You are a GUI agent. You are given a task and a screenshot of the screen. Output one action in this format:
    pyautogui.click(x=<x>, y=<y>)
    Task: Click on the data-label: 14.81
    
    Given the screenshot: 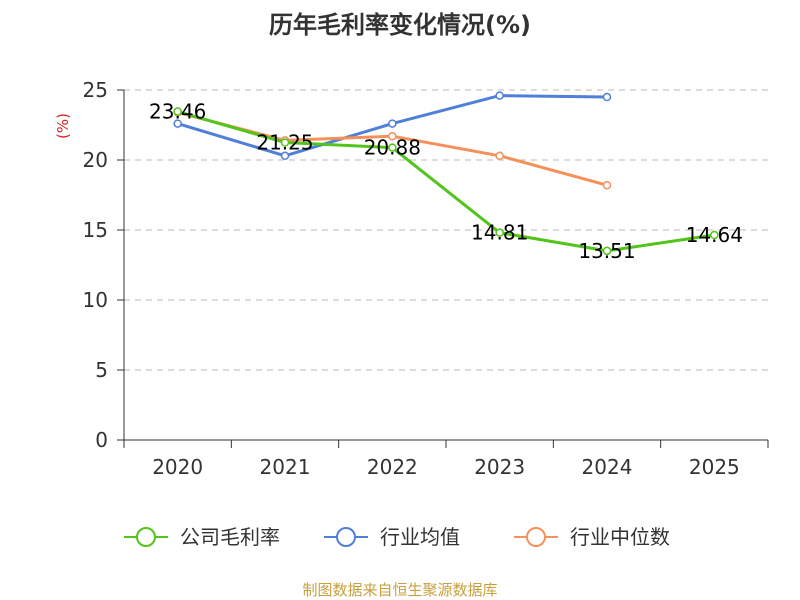 What is the action you would take?
    pyautogui.click(x=499, y=233)
    